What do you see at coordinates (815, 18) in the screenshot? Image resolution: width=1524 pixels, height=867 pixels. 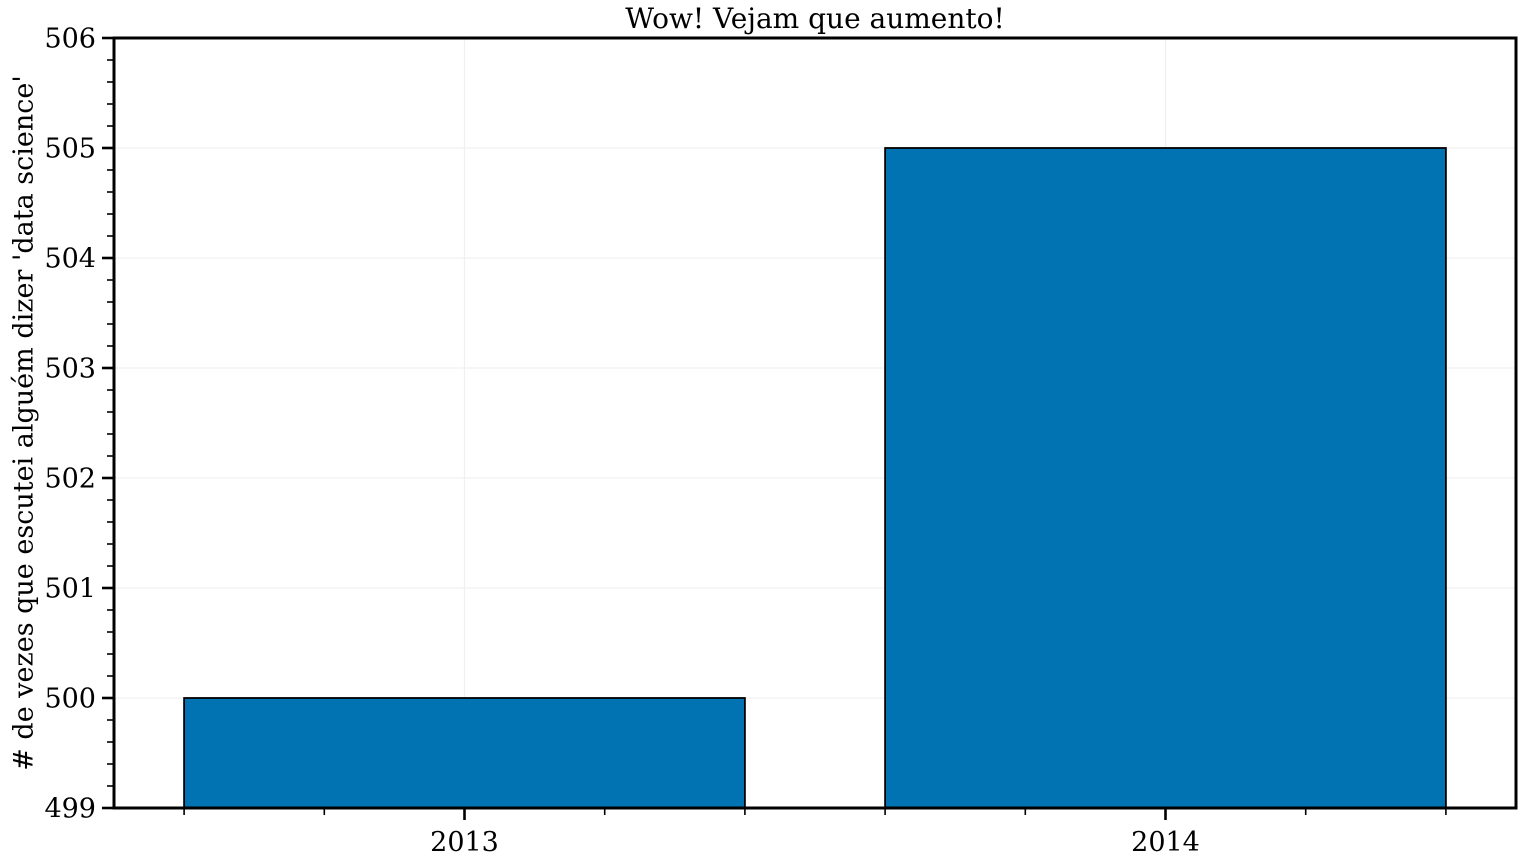 I see `chart-title: Wow! Vejam que aumento!` at bounding box center [815, 18].